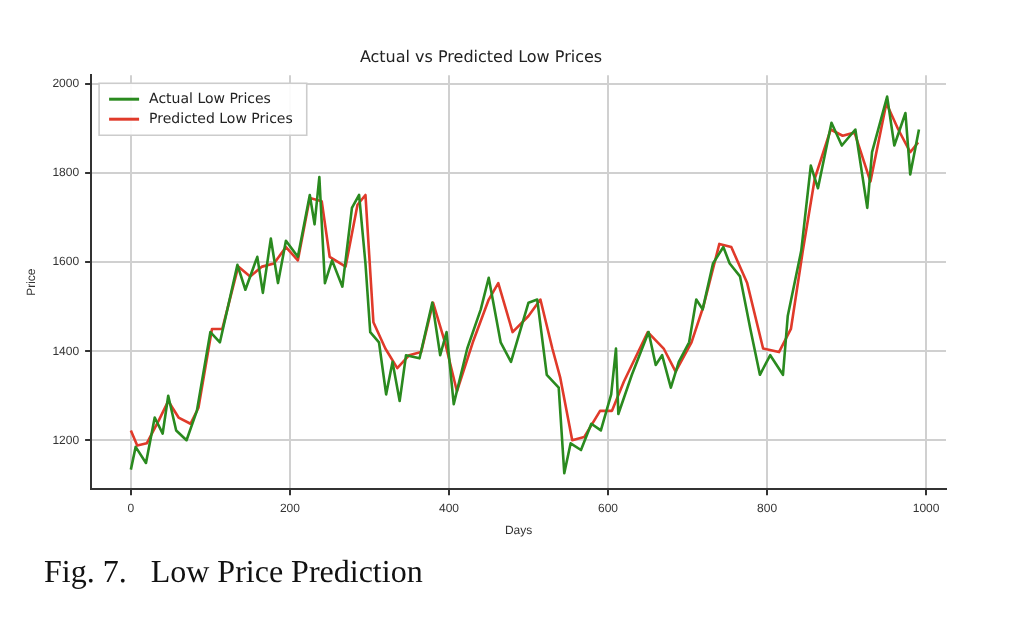 The height and width of the screenshot is (642, 1022). I want to click on chart-title: Actual vs Predicted Low Prices, so click(481, 56).